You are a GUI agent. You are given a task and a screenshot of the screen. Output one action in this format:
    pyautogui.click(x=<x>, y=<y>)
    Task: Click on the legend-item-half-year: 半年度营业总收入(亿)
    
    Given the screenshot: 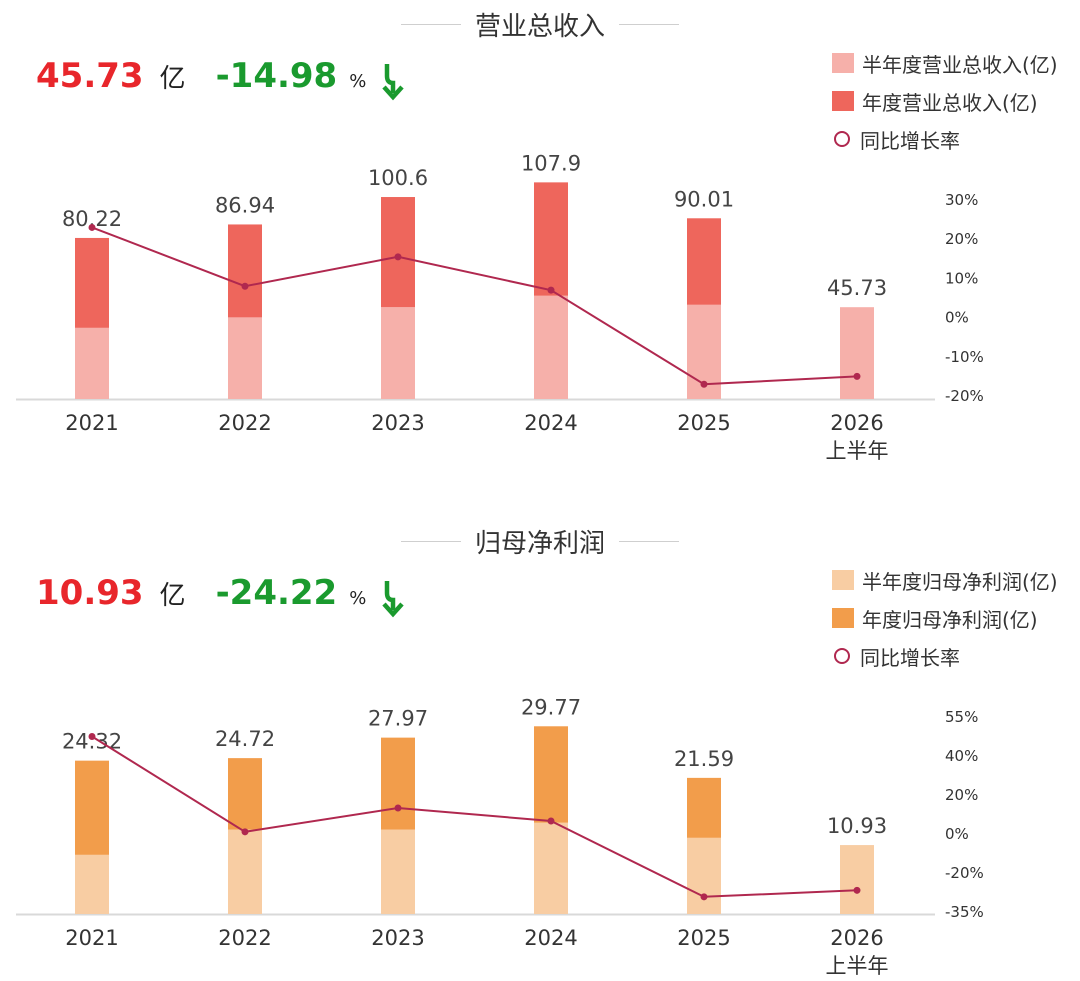 What is the action you would take?
    pyautogui.click(x=945, y=63)
    